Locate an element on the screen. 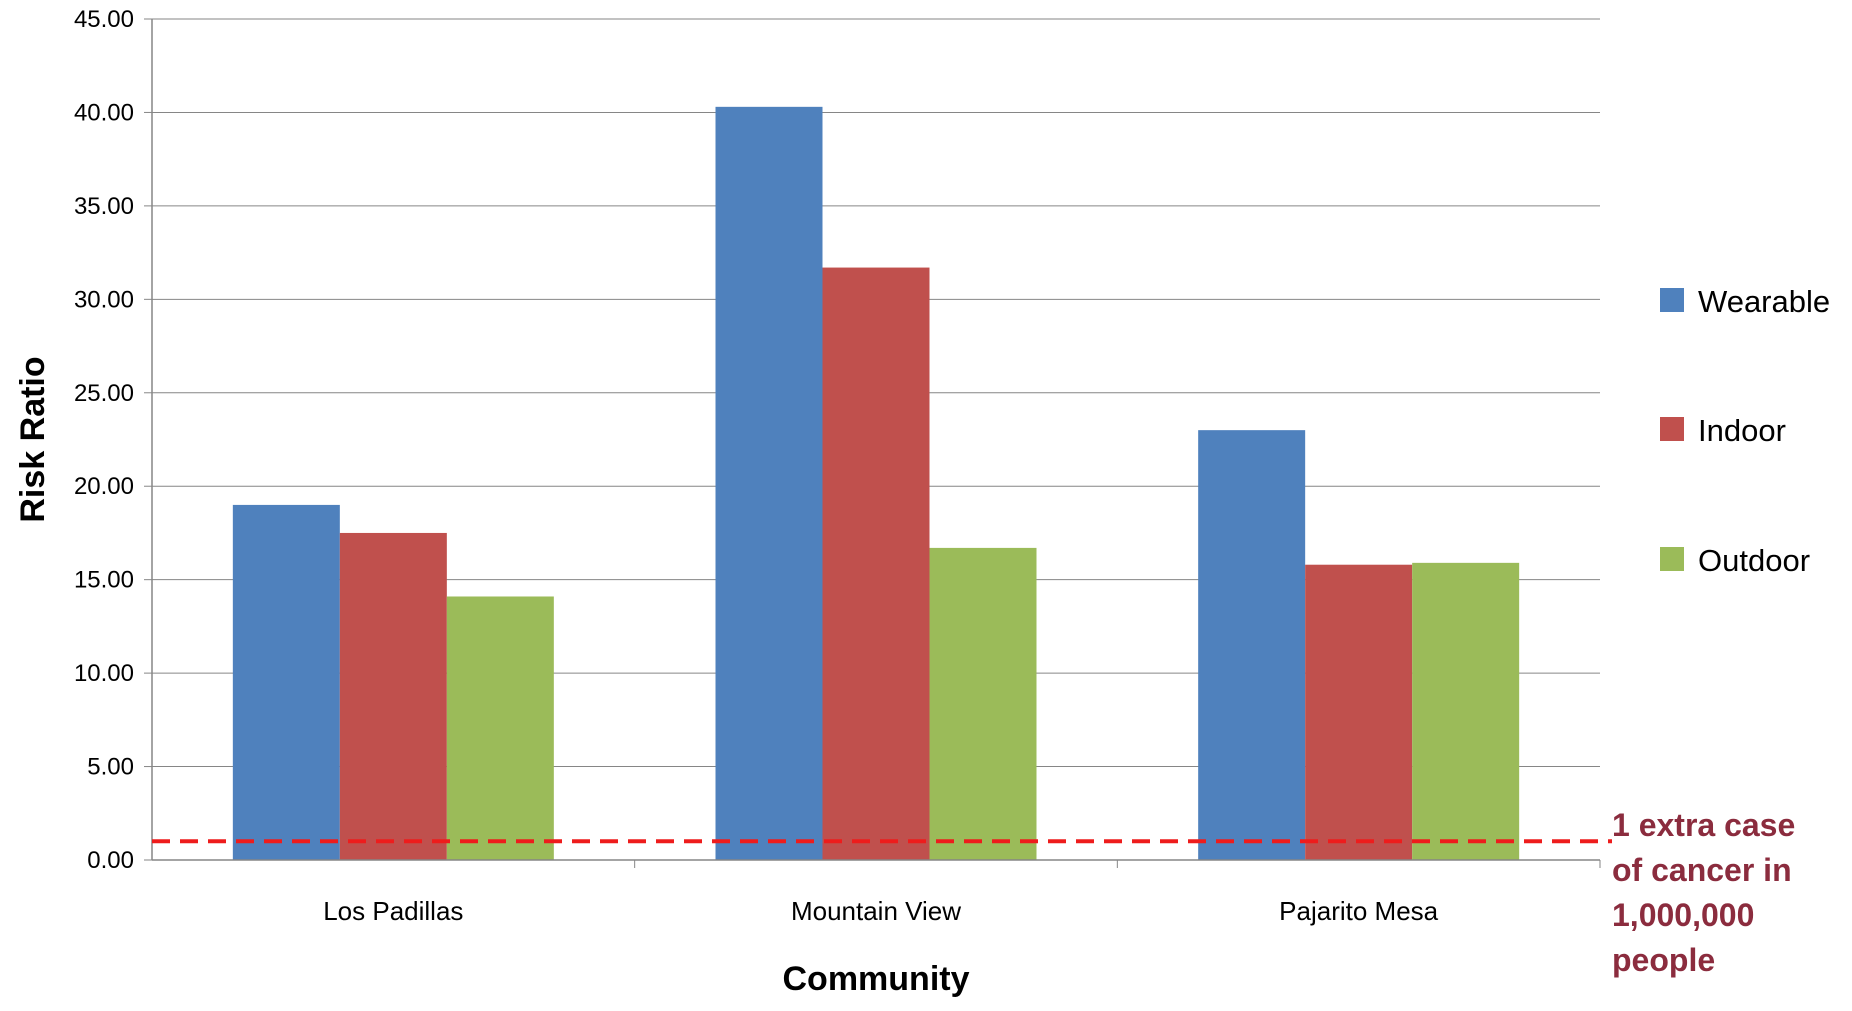 The height and width of the screenshot is (1011, 1852). legend-swatch-indoor is located at coordinates (1672, 429).